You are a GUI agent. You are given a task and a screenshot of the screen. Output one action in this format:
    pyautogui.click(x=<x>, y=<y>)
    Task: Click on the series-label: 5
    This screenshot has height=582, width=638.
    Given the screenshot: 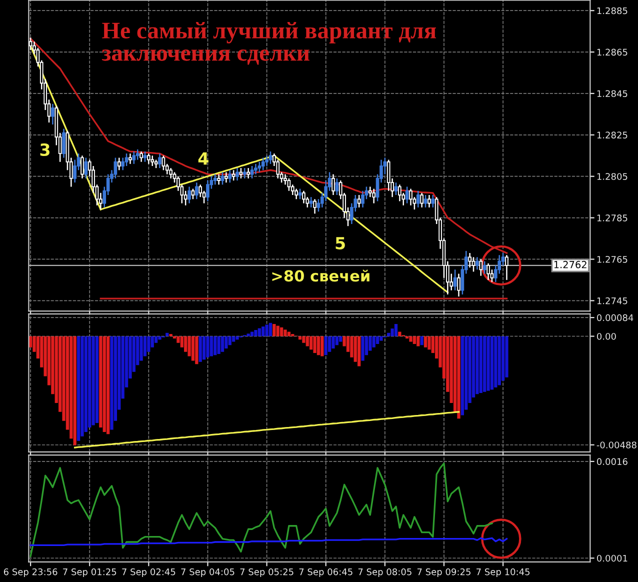 What is the action you would take?
    pyautogui.click(x=340, y=243)
    